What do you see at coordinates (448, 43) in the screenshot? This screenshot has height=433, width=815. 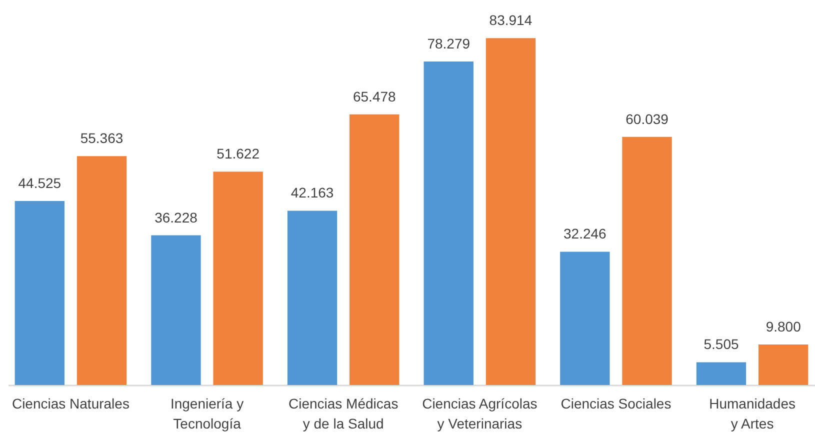 I see `data-label: 78.279` at bounding box center [448, 43].